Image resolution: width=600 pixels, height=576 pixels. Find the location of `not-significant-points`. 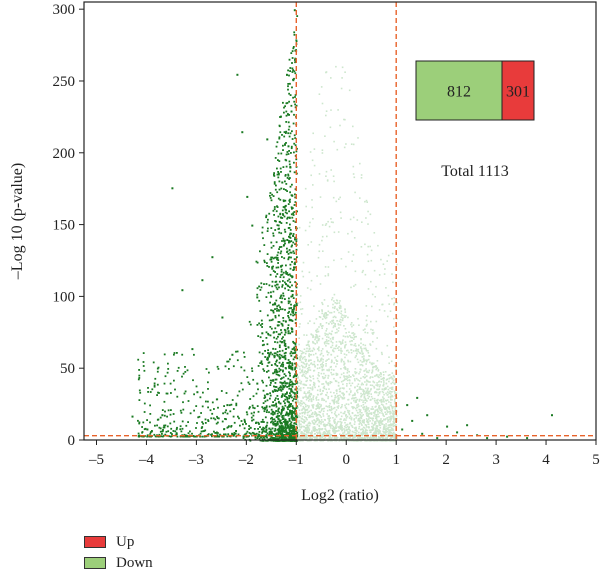

not-significant-points is located at coordinates (347, 253).